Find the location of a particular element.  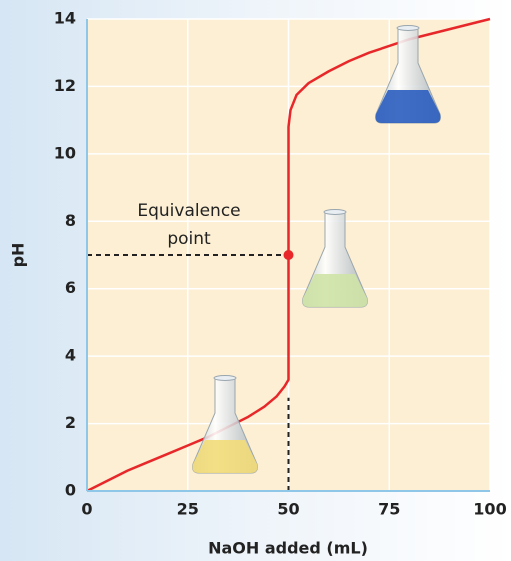

x-tick-label: 100 is located at coordinates (489, 509).